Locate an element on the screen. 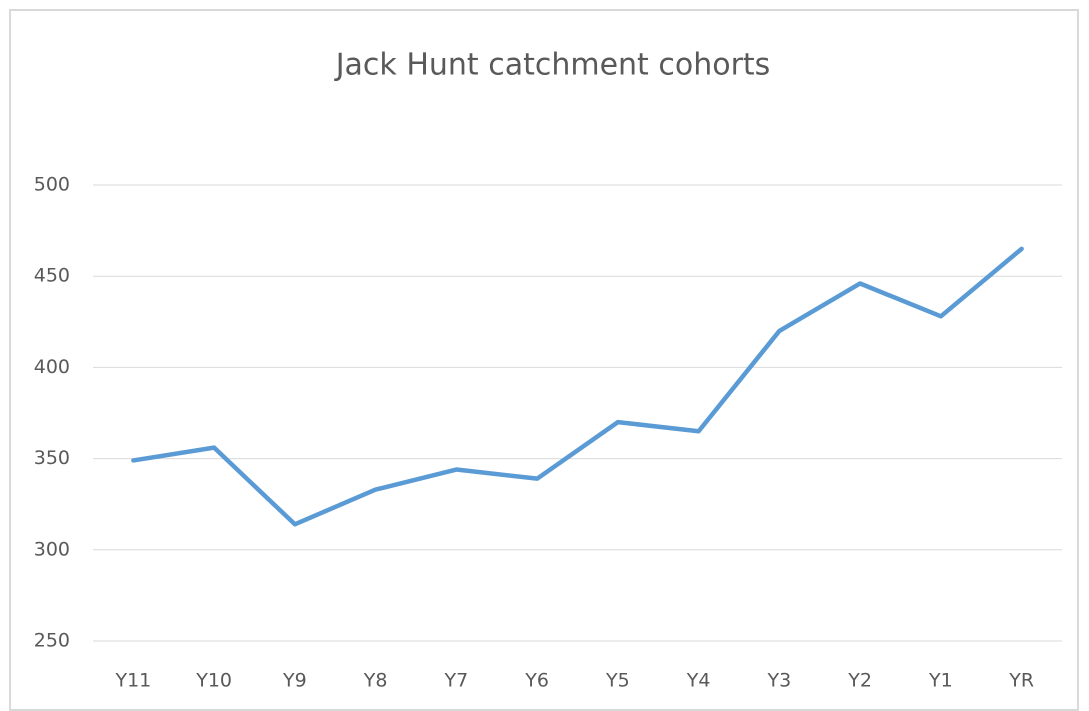 The height and width of the screenshot is (711, 1089). x-tick-label: Y1 is located at coordinates (940, 681).